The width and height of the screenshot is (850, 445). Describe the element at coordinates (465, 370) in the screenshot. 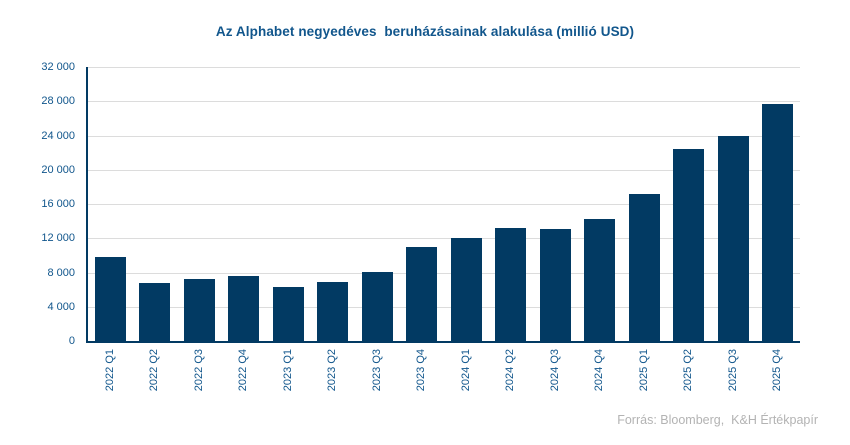

I see `x-tick-label: 2024 Q1` at that location.